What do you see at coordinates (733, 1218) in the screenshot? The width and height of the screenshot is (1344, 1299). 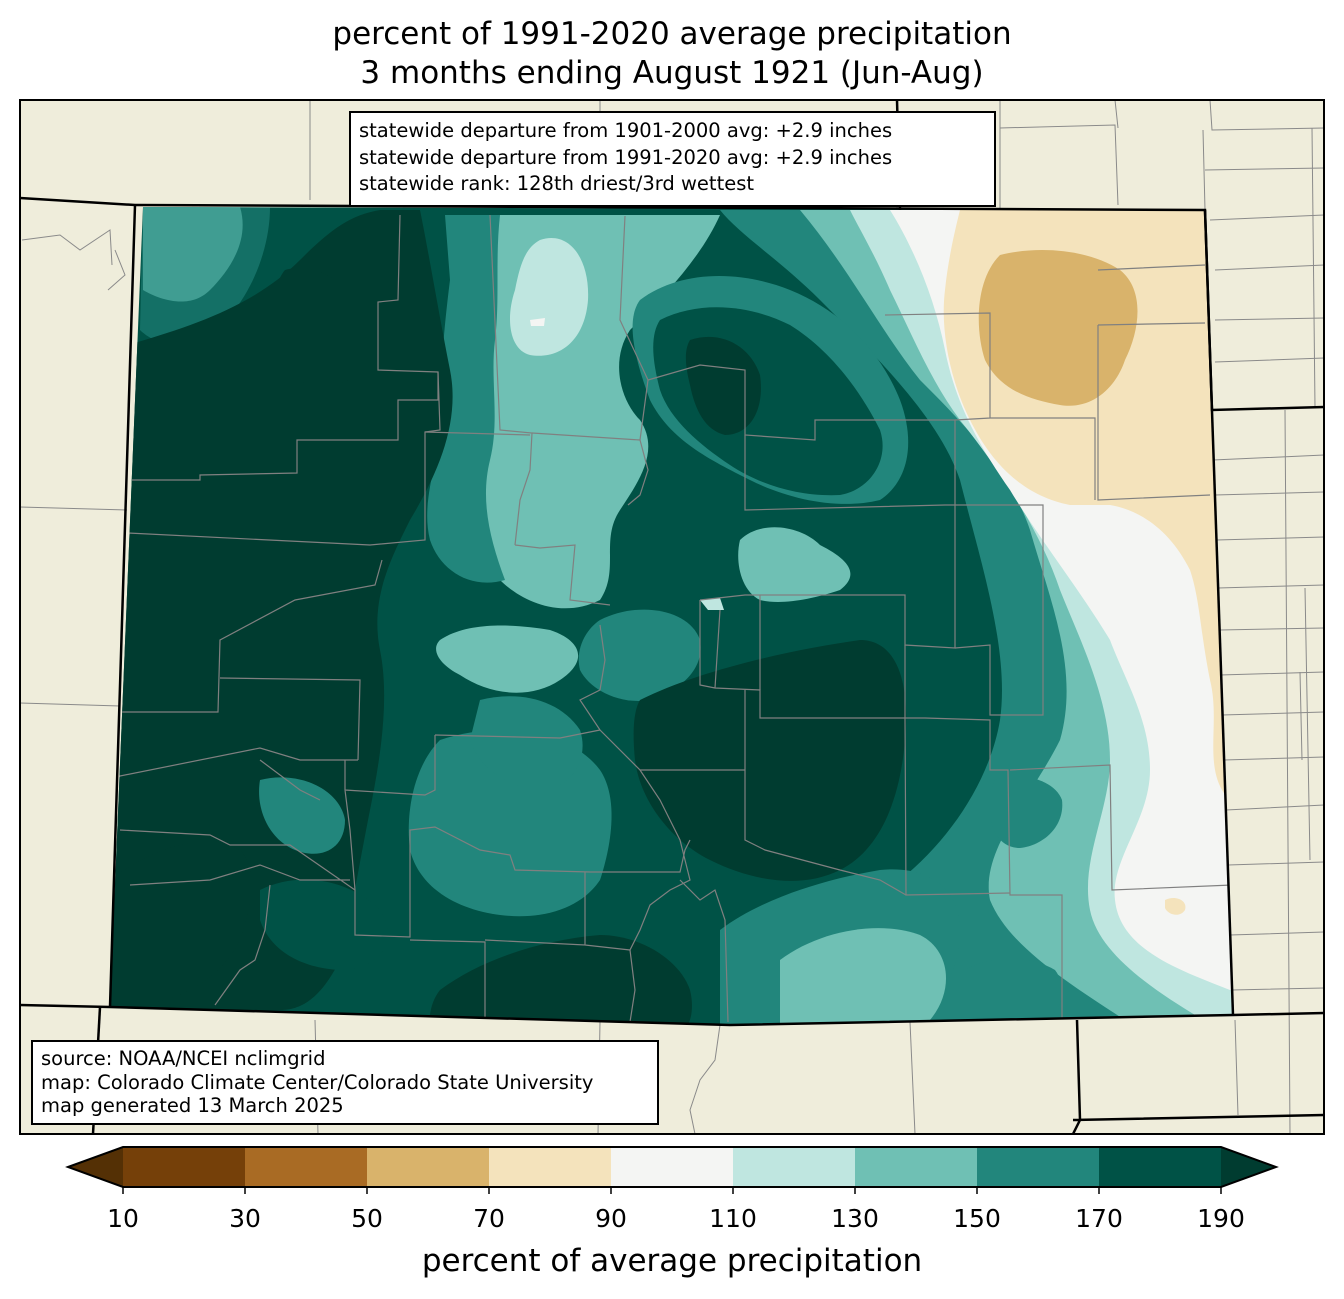 I see `colorbar-tick-label: 110` at bounding box center [733, 1218].